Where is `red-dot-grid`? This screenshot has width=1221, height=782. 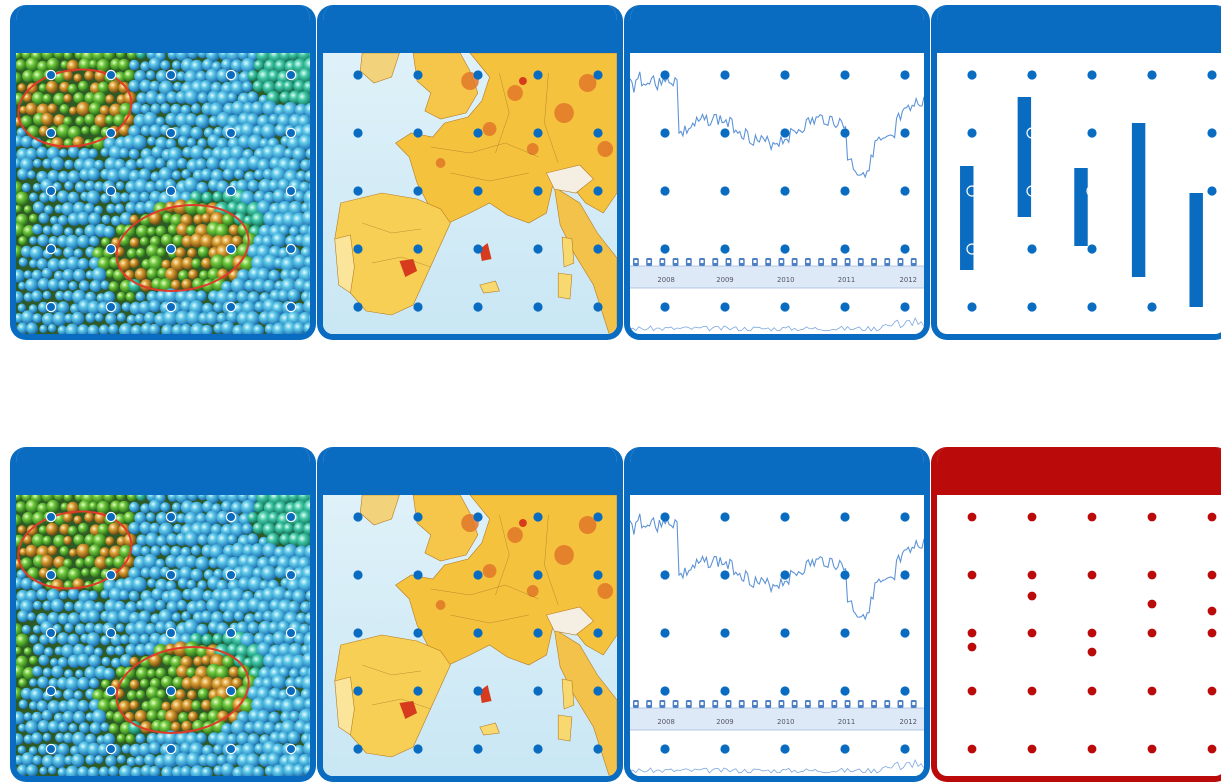 red-dot-grid is located at coordinates (1079, 635).